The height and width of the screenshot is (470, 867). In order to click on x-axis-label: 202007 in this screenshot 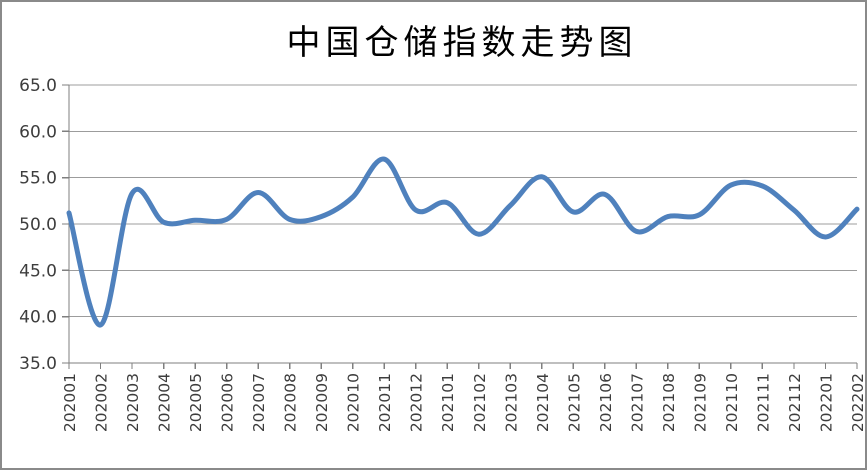, I will do `click(259, 402)`.